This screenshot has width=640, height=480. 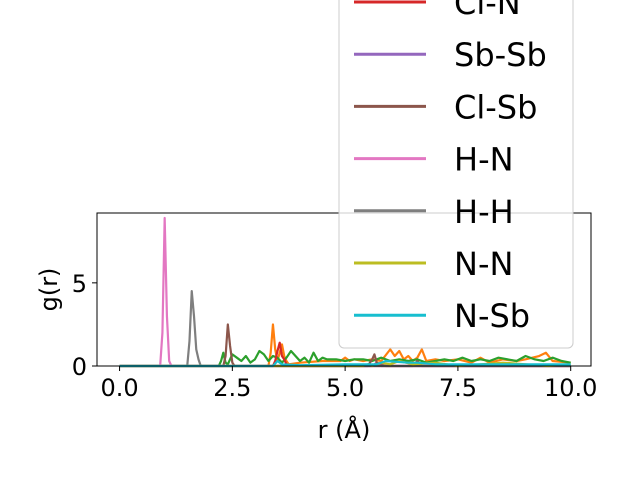 I want to click on legend-label: N-N, so click(x=483, y=264).